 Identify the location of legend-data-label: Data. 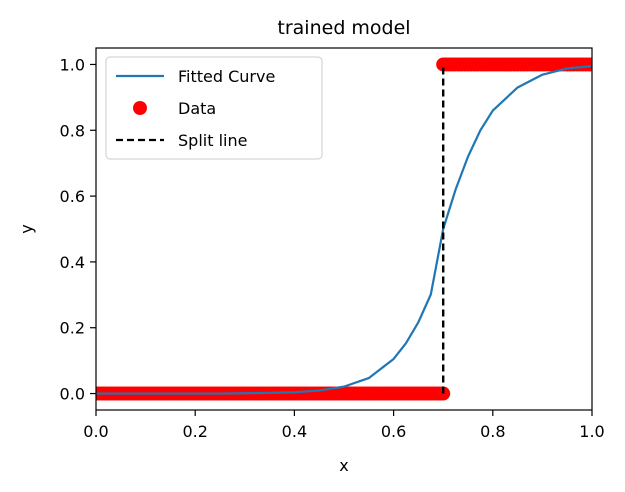
(197, 108).